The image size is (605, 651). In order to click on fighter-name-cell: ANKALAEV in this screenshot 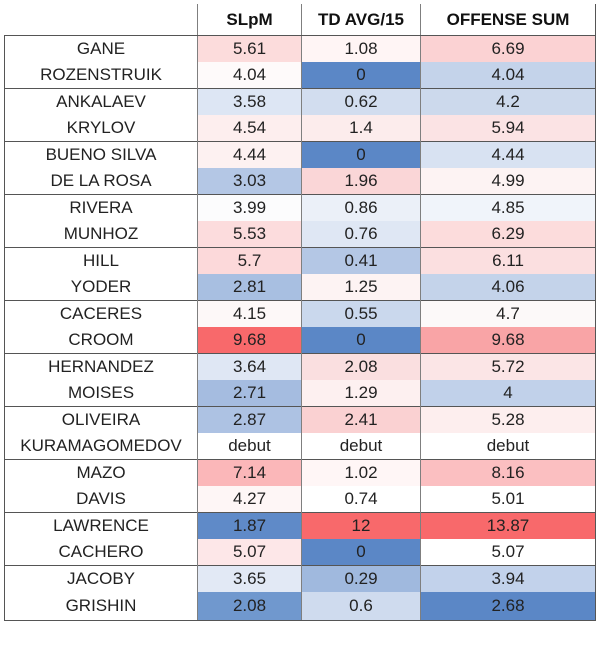, I will do `click(101, 101)`.